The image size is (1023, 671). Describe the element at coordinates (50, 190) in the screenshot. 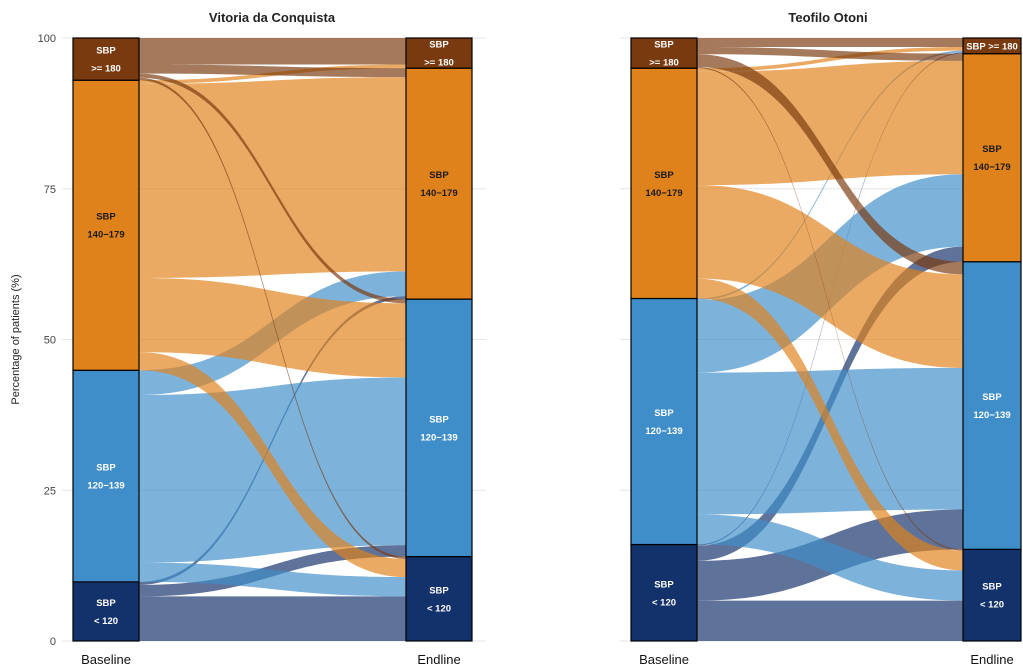

I see `y-tick-label: 75` at that location.